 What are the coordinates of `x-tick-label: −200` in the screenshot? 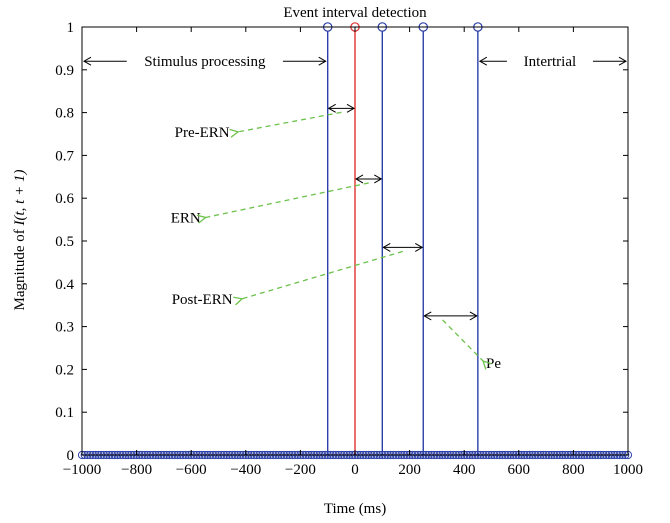 It's located at (300, 470).